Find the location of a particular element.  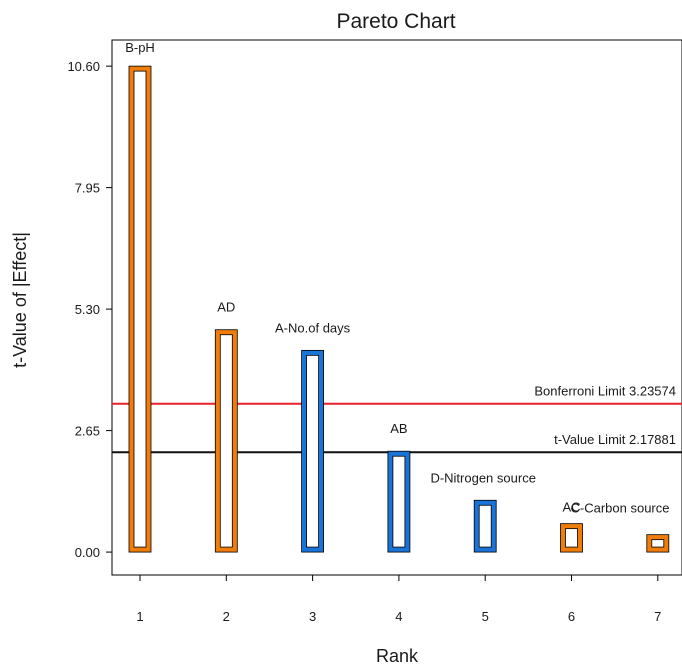

chart-title: Pareto Chart is located at coordinates (395, 21).